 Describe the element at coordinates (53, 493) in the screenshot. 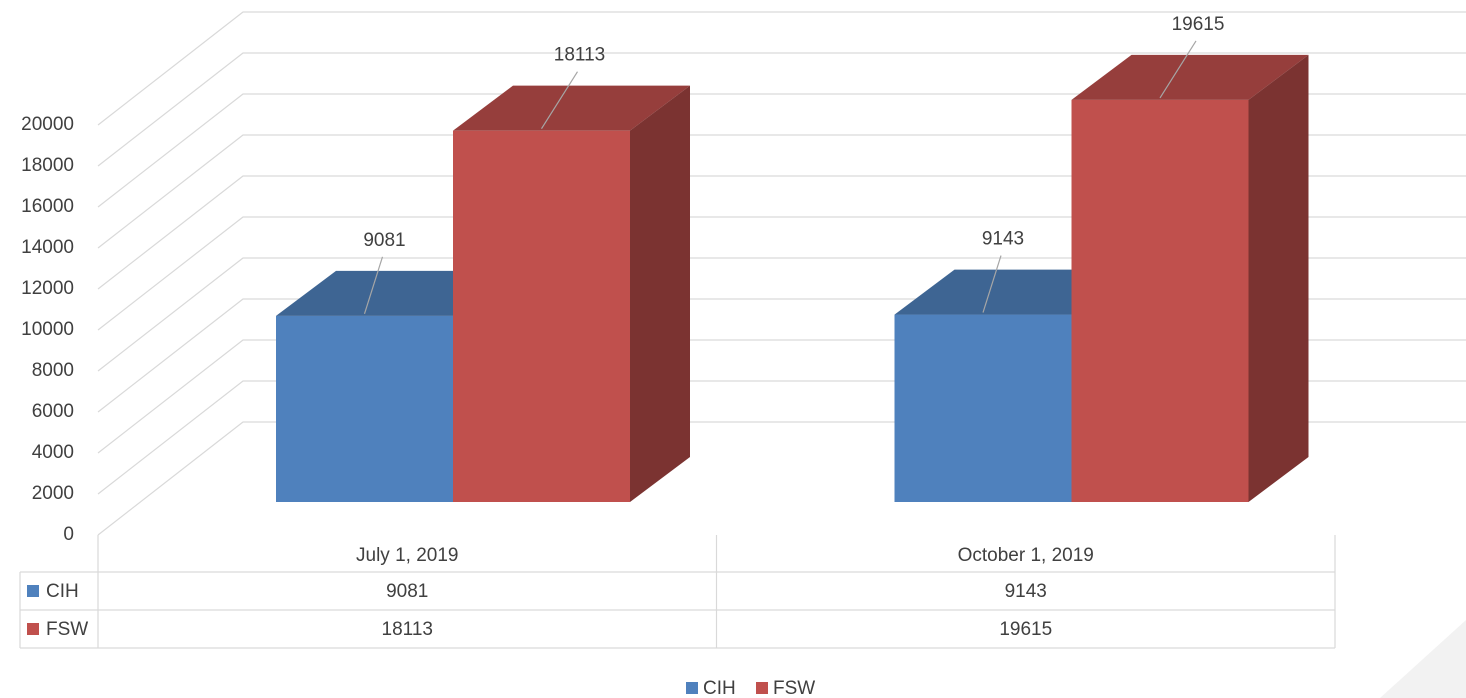

I see `y-tick-label: 2000` at that location.